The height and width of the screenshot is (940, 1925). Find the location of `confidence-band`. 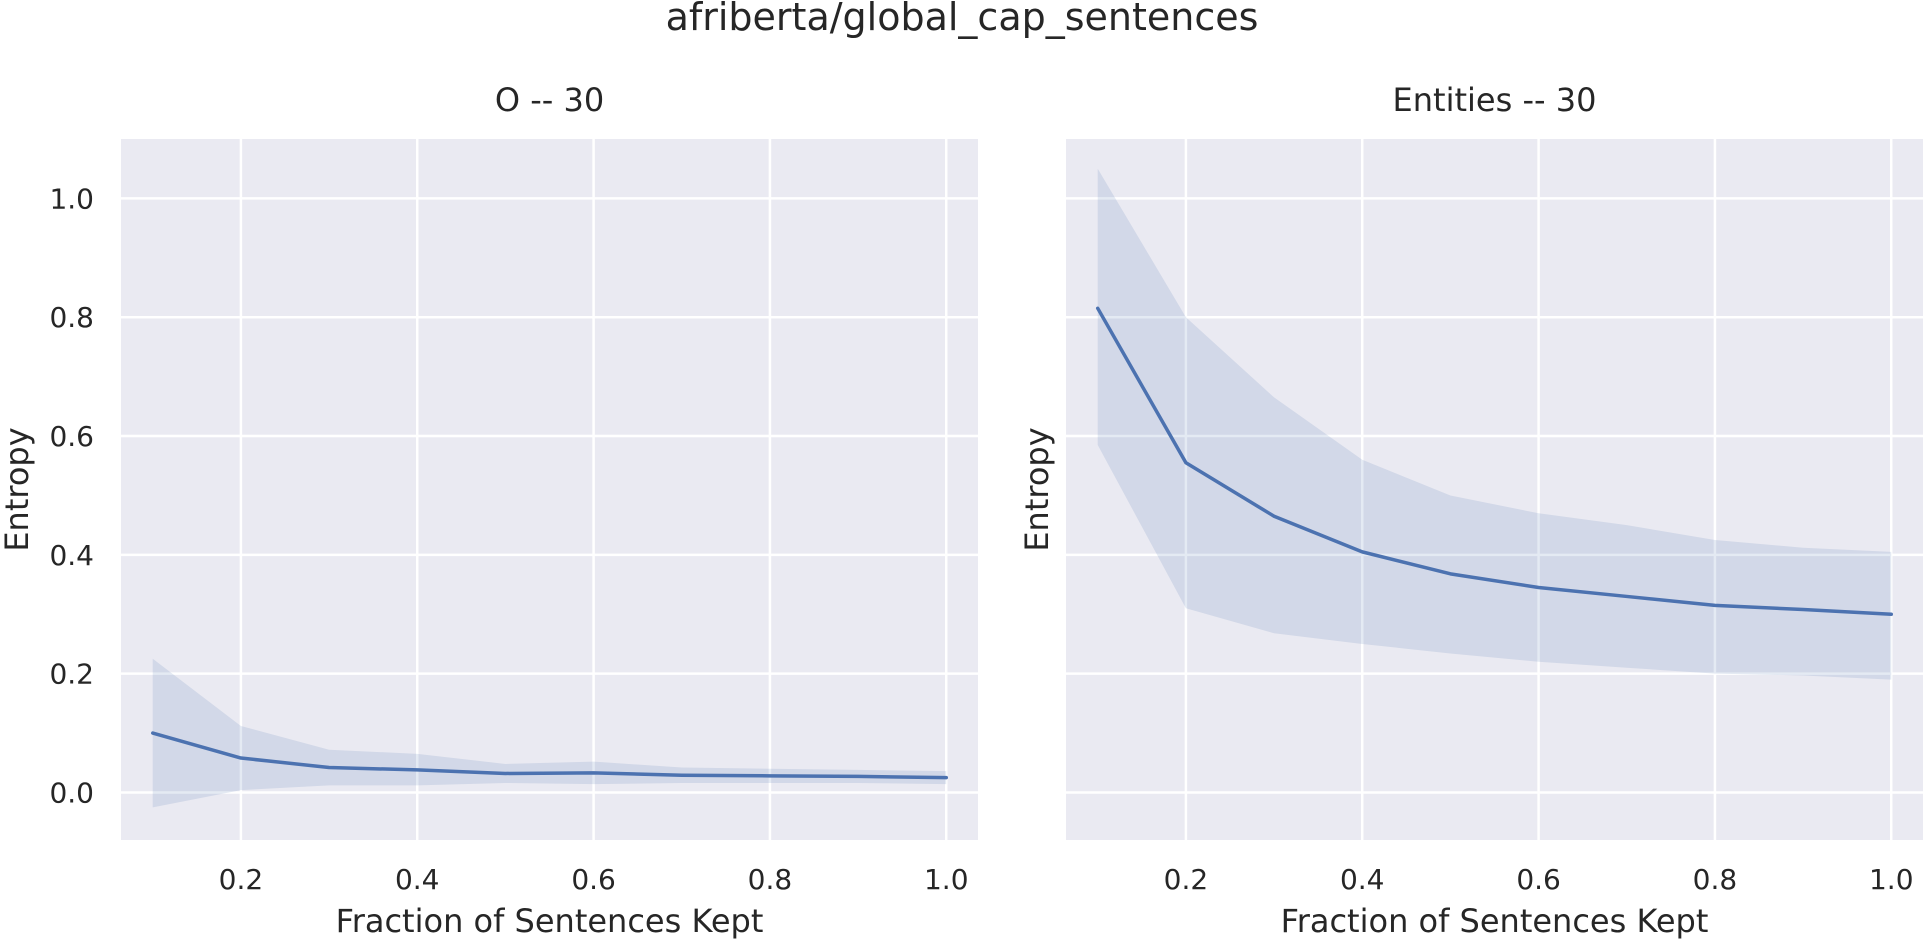

confidence-band is located at coordinates (549, 733).